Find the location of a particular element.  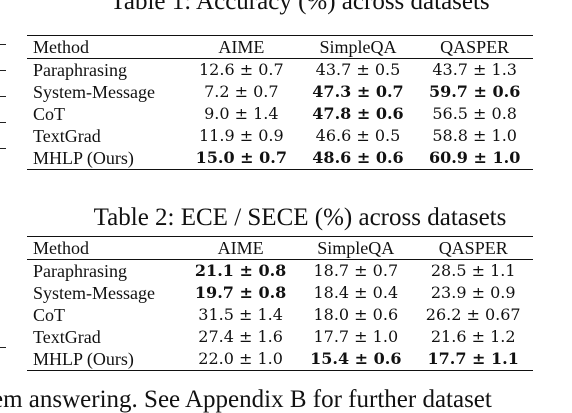

value-cell: 11.9 ± 0.9 is located at coordinates (241, 135).